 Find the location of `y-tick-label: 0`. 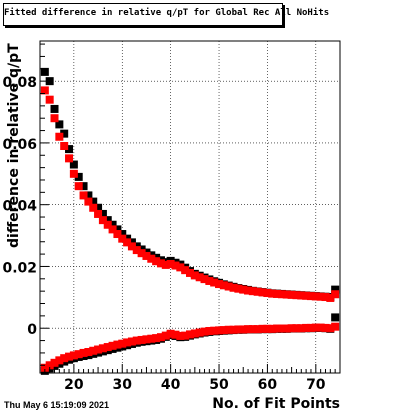

y-tick-label: 0 is located at coordinates (32, 330).